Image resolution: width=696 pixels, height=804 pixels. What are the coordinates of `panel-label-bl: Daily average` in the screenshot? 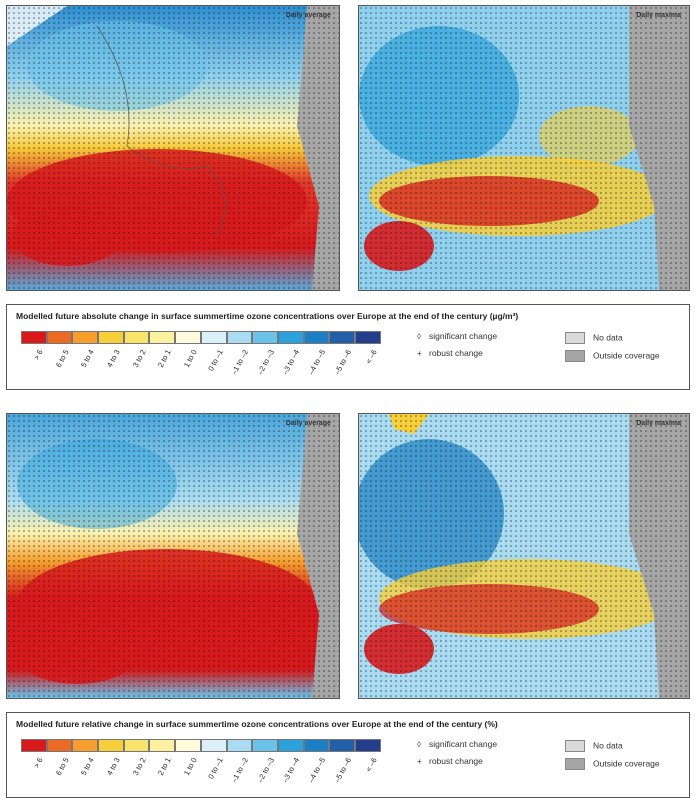 It's located at (308, 423).